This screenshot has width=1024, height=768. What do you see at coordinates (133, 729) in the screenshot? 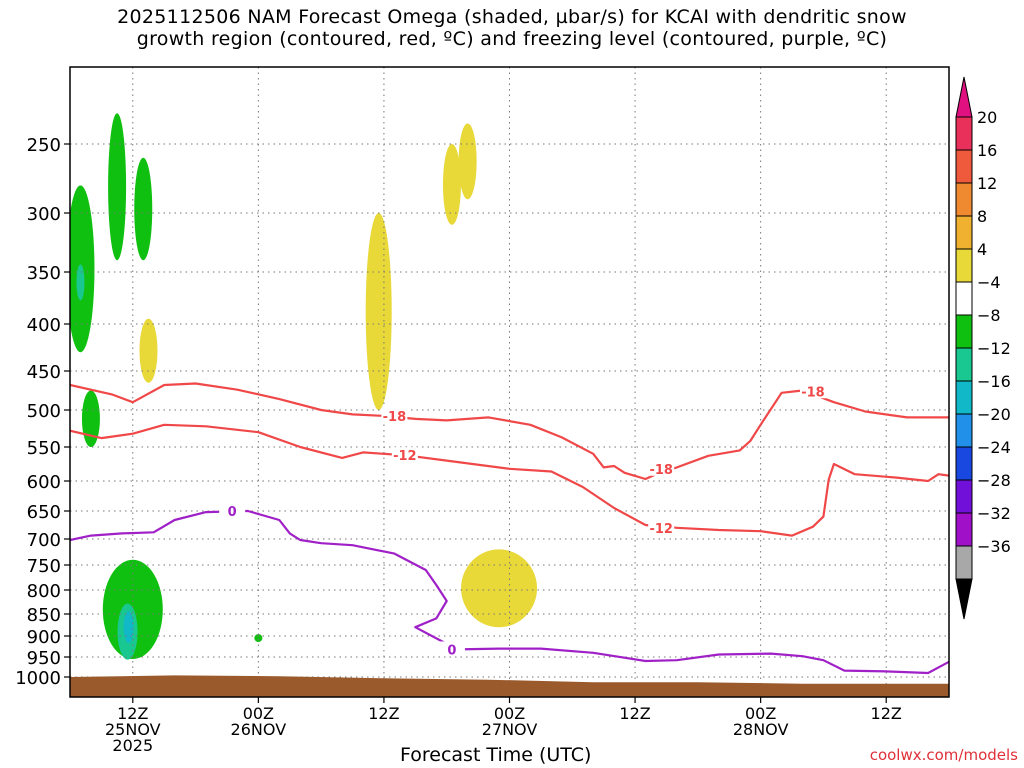
I see `x-tick-label: 25NOV` at bounding box center [133, 729].